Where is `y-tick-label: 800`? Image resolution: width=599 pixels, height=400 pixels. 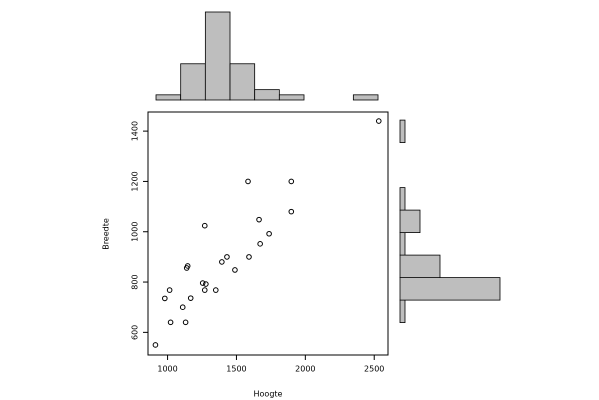 y-tick-label: 800 is located at coordinates (135, 281).